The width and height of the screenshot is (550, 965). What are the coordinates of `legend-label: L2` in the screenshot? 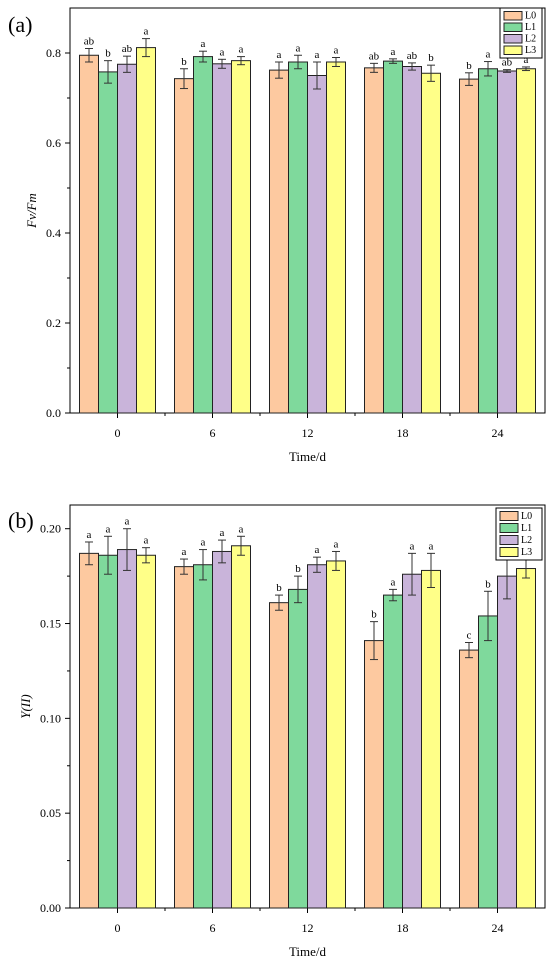 It's located at (526, 540).